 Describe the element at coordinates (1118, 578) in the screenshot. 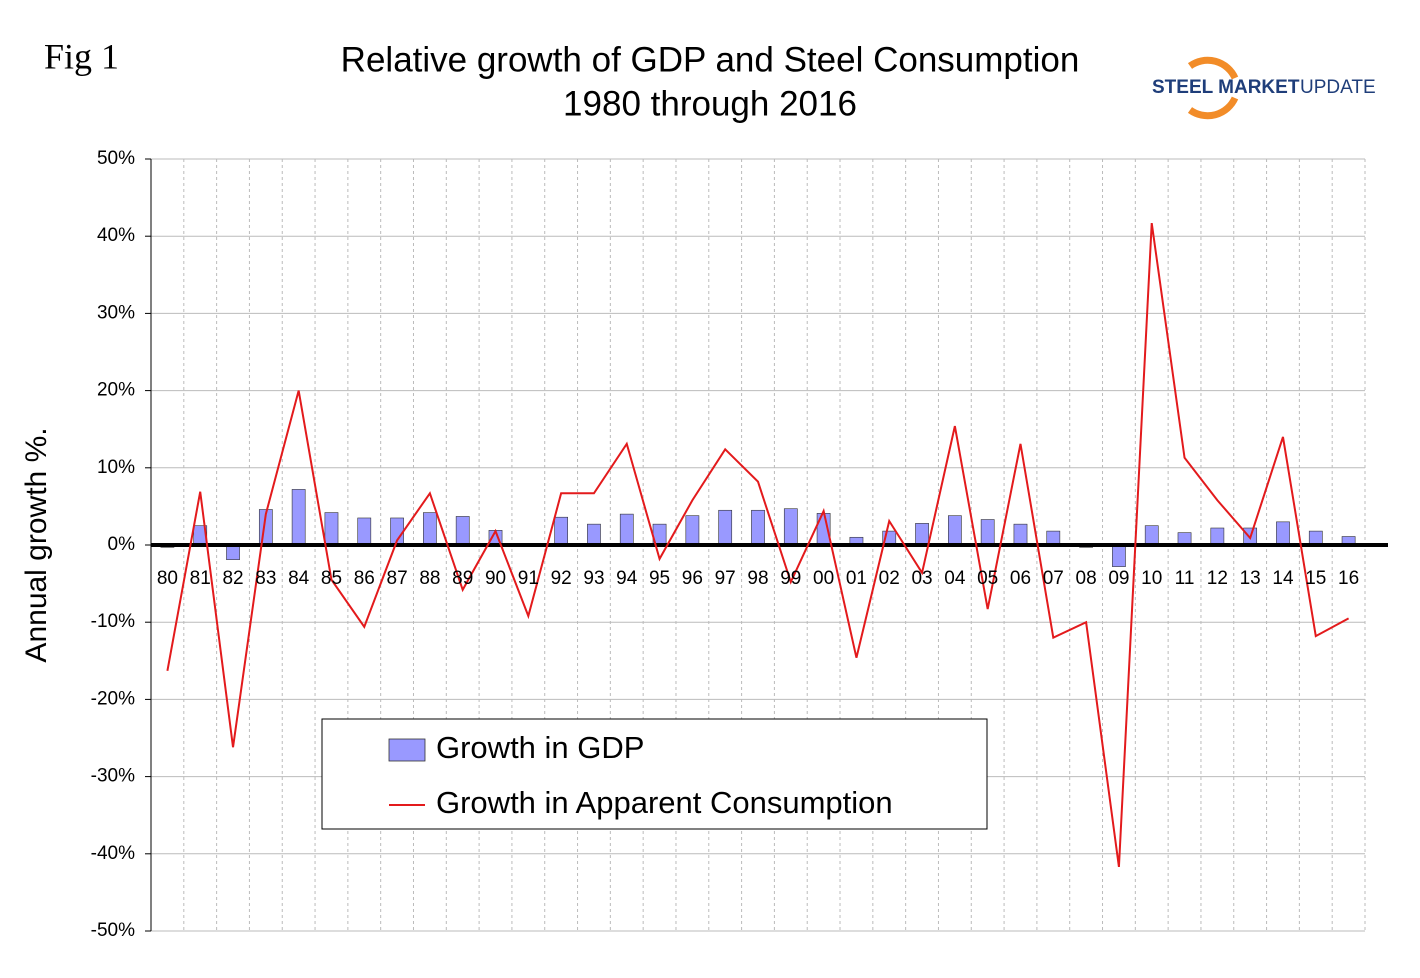

I see `x-tick-label: 09` at that location.